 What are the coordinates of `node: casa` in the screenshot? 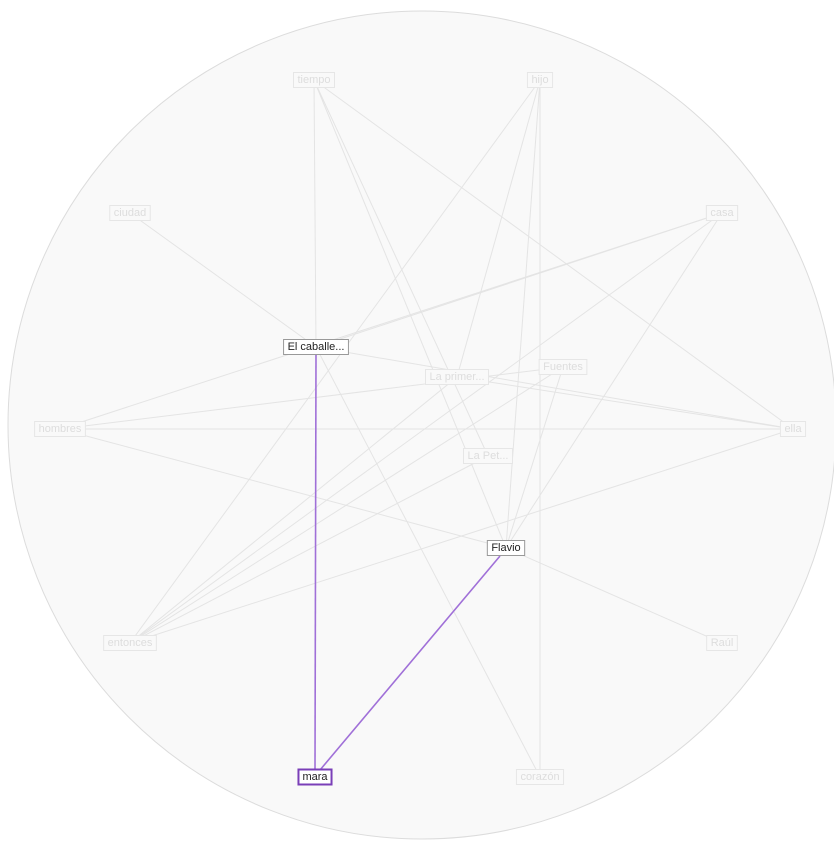 It's located at (722, 213).